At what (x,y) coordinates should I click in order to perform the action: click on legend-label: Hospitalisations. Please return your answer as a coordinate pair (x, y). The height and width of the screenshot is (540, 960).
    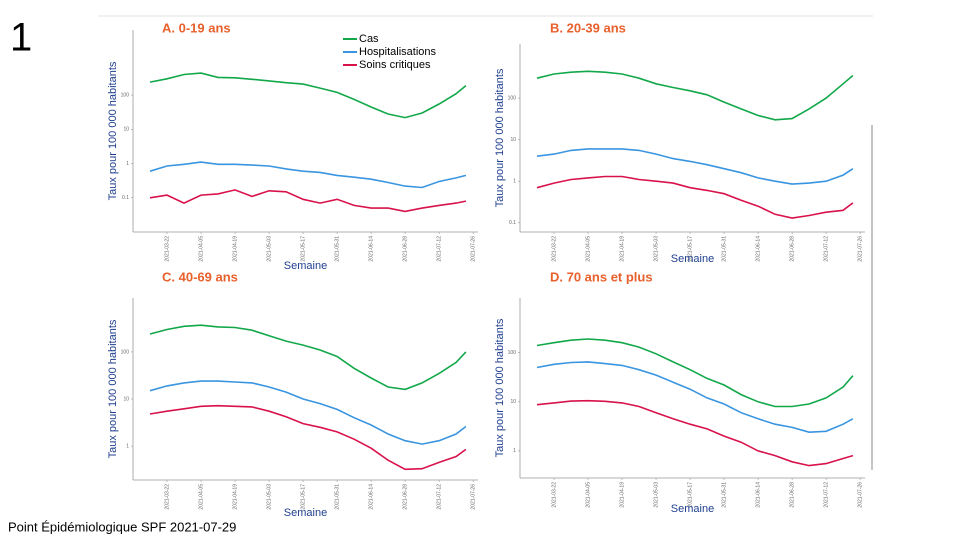
    Looking at the image, I should click on (398, 52).